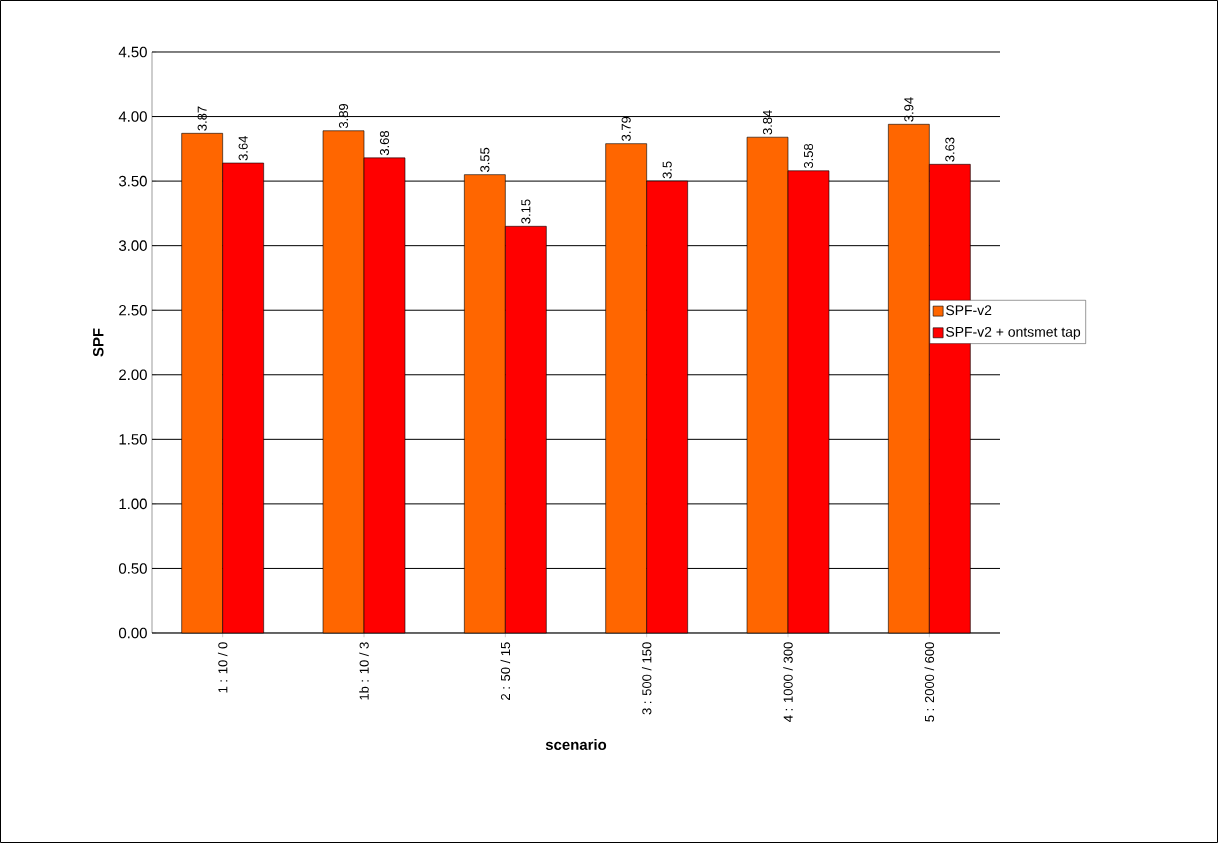 The image size is (1218, 843). Describe the element at coordinates (969, 310) in the screenshot. I see `legend-label: SPF-v2` at that location.